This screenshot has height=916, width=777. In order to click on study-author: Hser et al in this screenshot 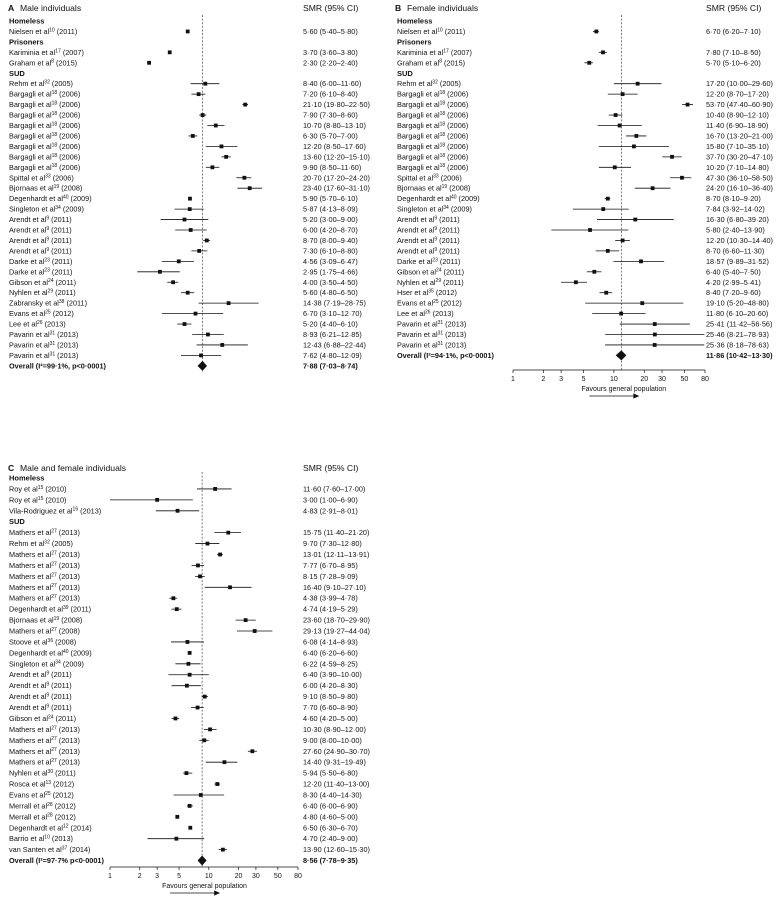, I will do `click(413, 292)`.